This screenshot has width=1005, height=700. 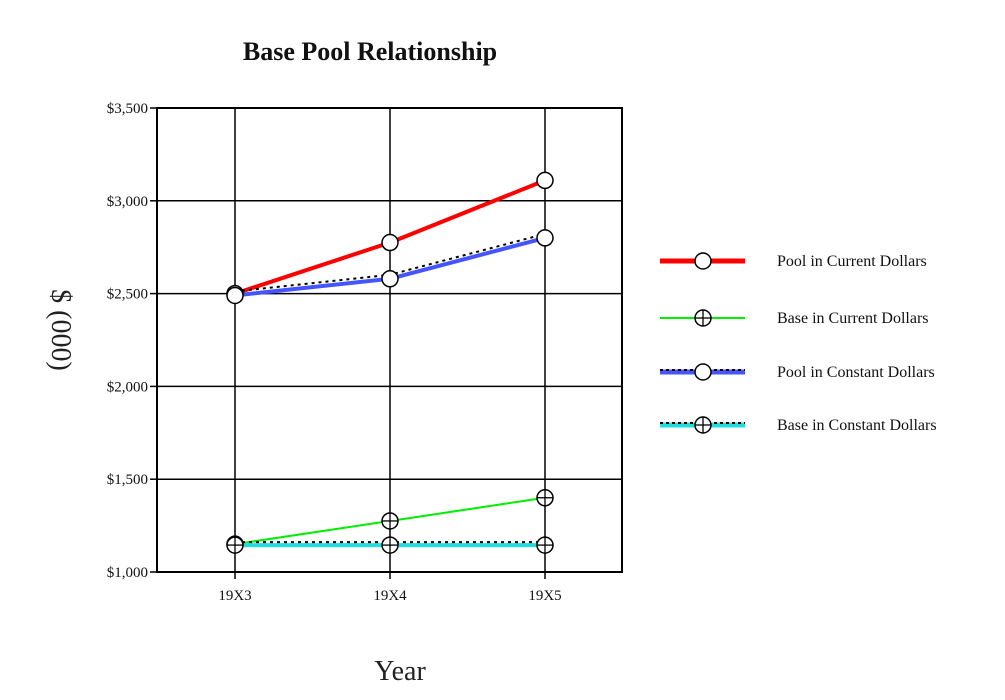 I want to click on x-tick-label: 19X4, so click(x=390, y=596).